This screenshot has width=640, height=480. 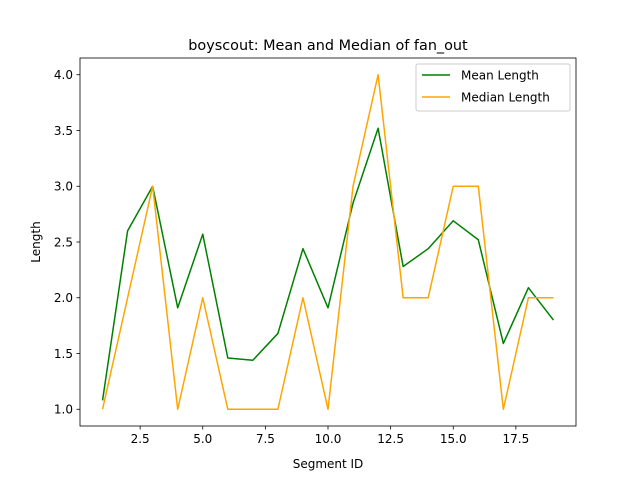 I want to click on y-tick-label: 1.5, so click(x=63, y=354).